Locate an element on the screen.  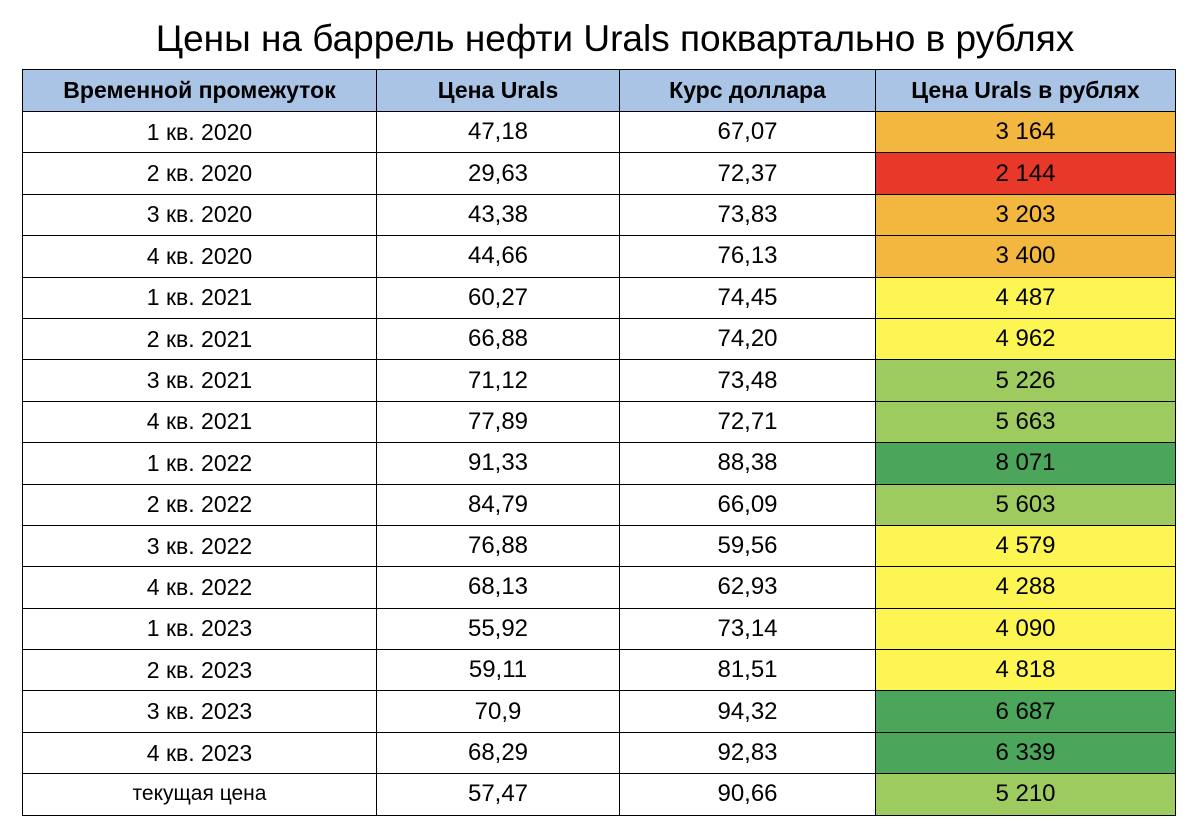
cell-dollar-rate: 73,48 is located at coordinates (747, 380).